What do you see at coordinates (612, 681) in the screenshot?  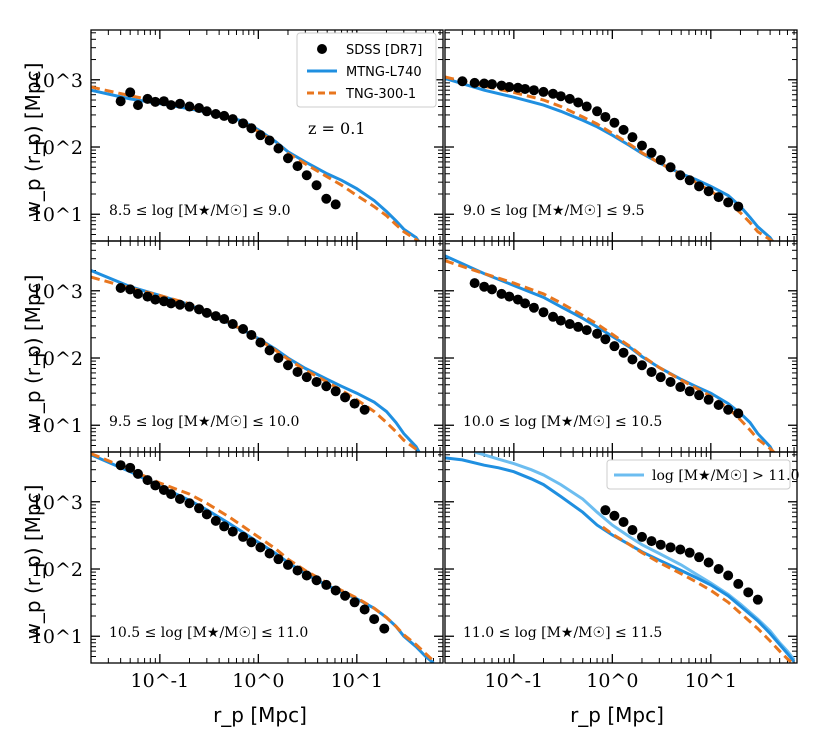 I see `x-tick-label: 10^0` at bounding box center [612, 681].